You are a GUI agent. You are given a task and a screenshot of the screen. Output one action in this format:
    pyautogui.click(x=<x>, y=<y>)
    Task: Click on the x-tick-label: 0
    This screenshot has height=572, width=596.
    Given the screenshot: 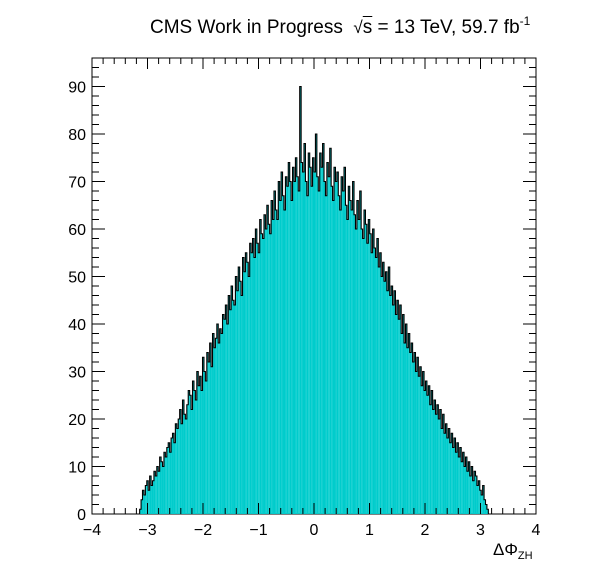 What is the action you would take?
    pyautogui.click(x=314, y=530)
    